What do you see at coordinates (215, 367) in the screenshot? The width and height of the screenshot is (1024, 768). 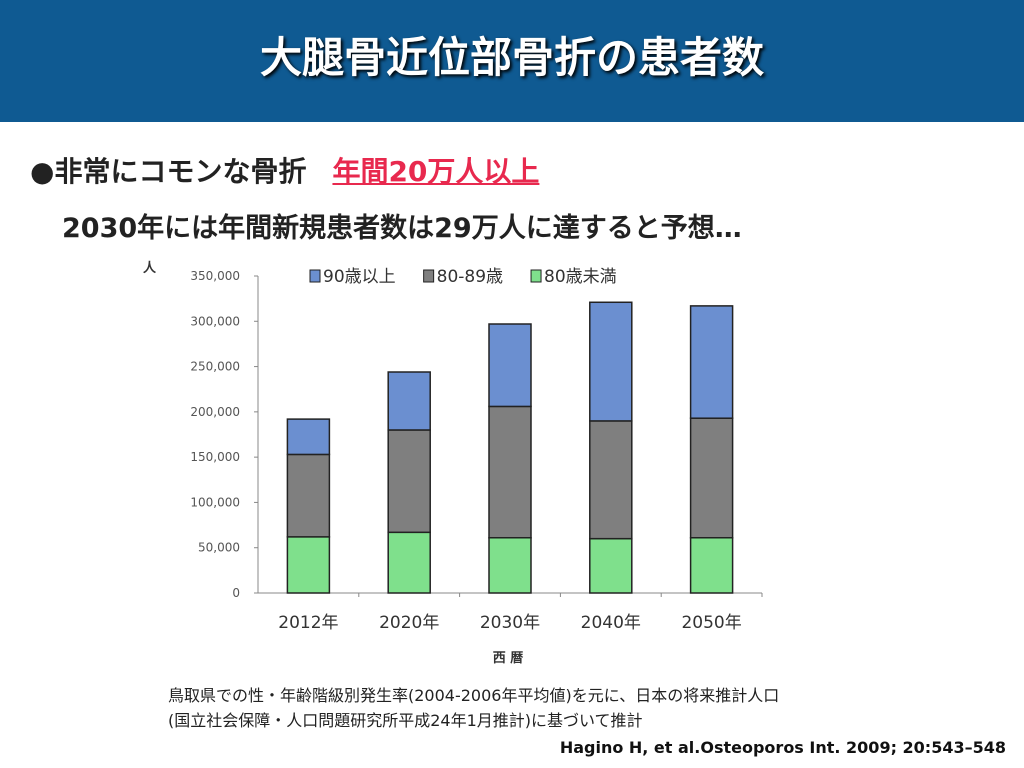 I see `y-tick-label: 250,000` at bounding box center [215, 367].